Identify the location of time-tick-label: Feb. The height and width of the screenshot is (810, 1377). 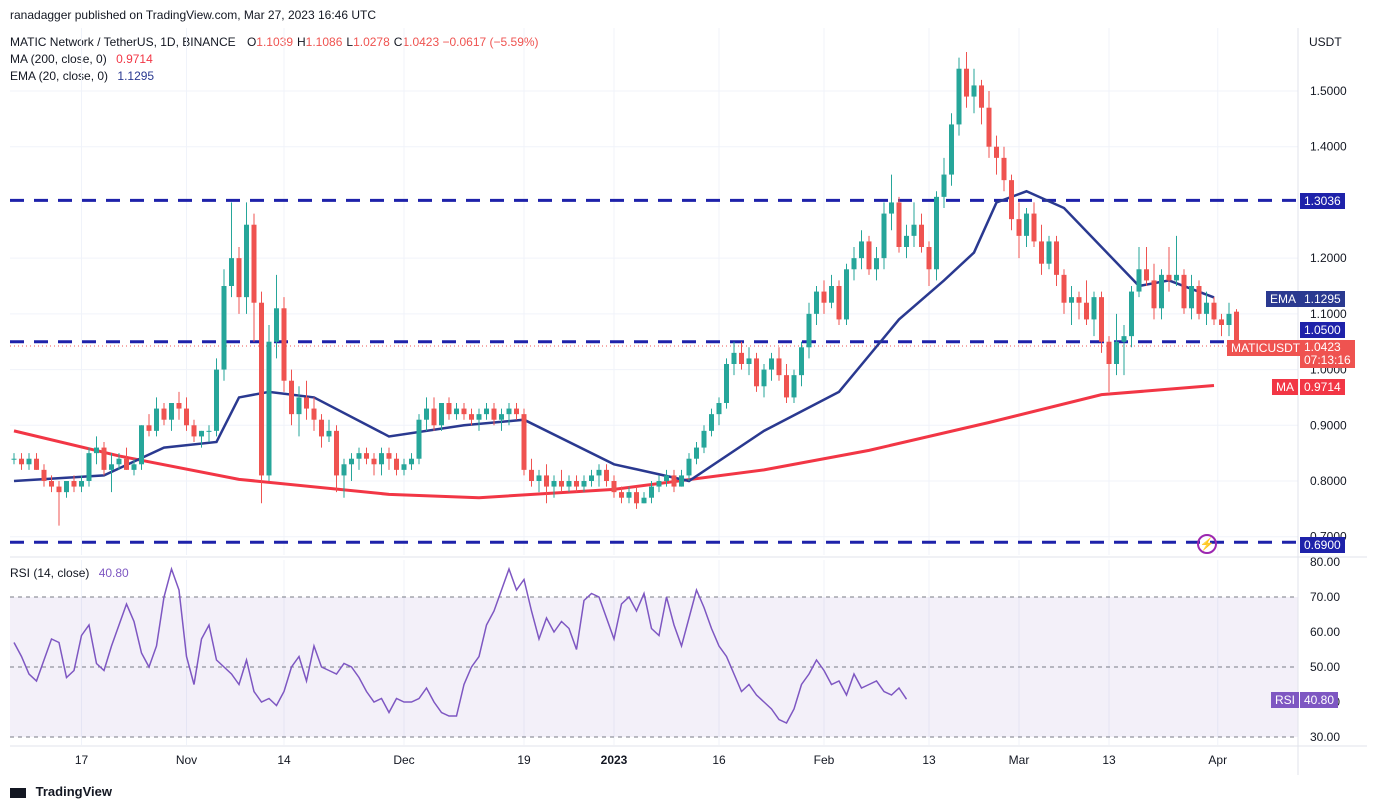
(824, 760).